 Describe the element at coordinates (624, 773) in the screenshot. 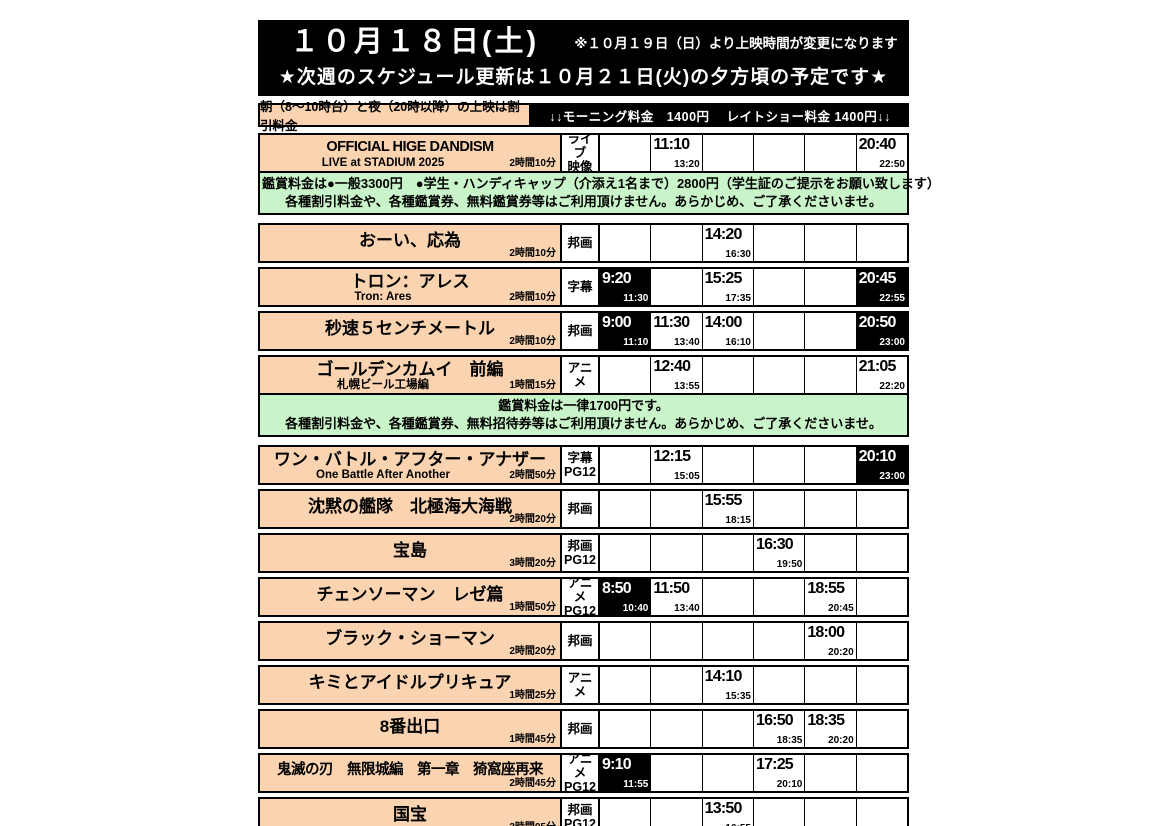

I see `showtime-cell: 9:10 11:55` at that location.